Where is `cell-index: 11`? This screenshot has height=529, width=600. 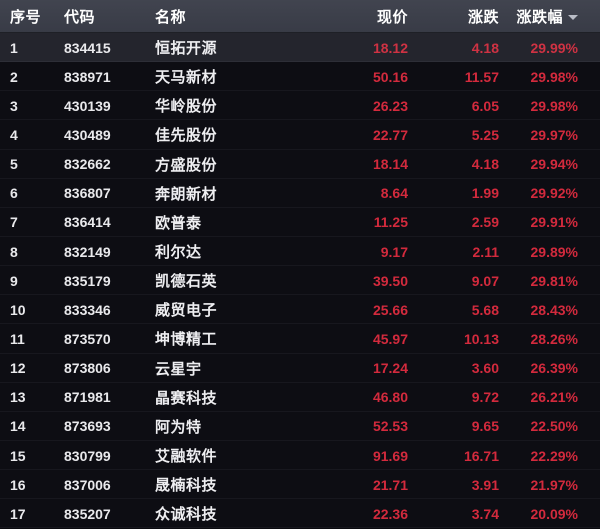
cell-index: 11 is located at coordinates (17, 338).